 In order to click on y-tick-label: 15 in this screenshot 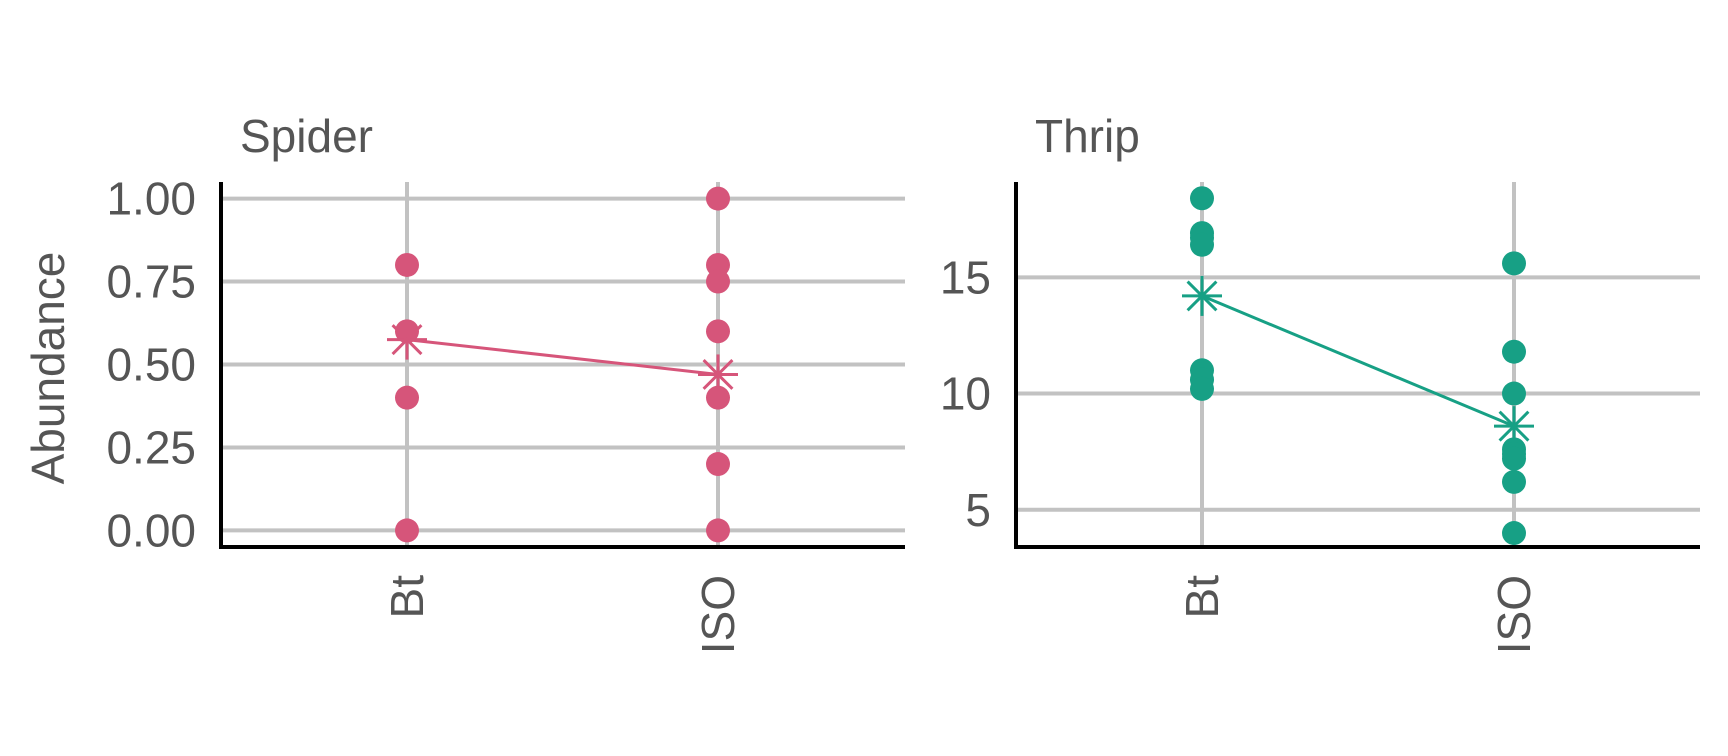, I will do `click(965, 277)`.